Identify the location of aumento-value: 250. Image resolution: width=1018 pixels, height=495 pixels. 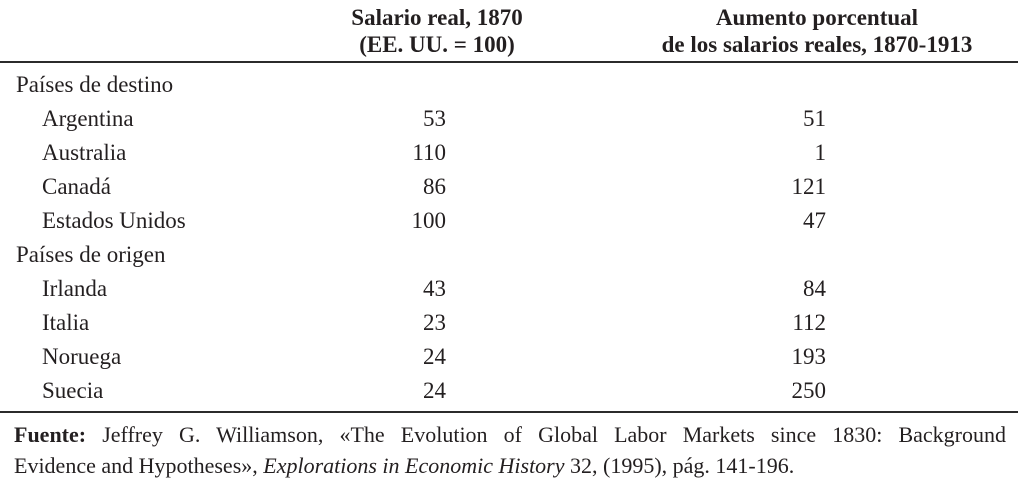
(809, 390).